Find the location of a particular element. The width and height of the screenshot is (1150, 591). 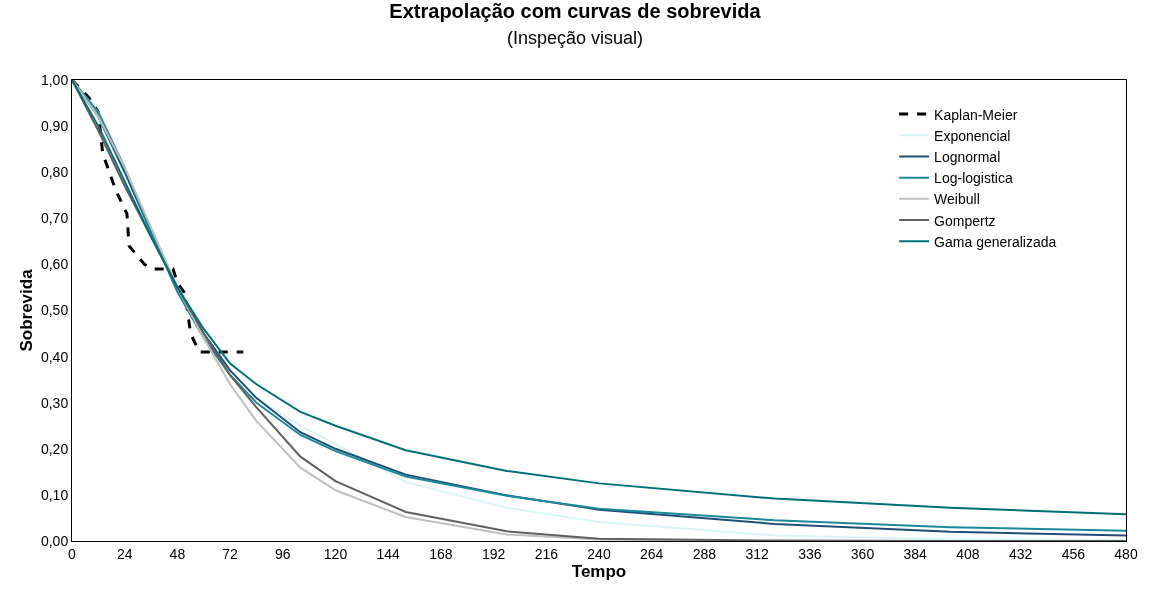

x-tick-label: 456 is located at coordinates (1073, 553).